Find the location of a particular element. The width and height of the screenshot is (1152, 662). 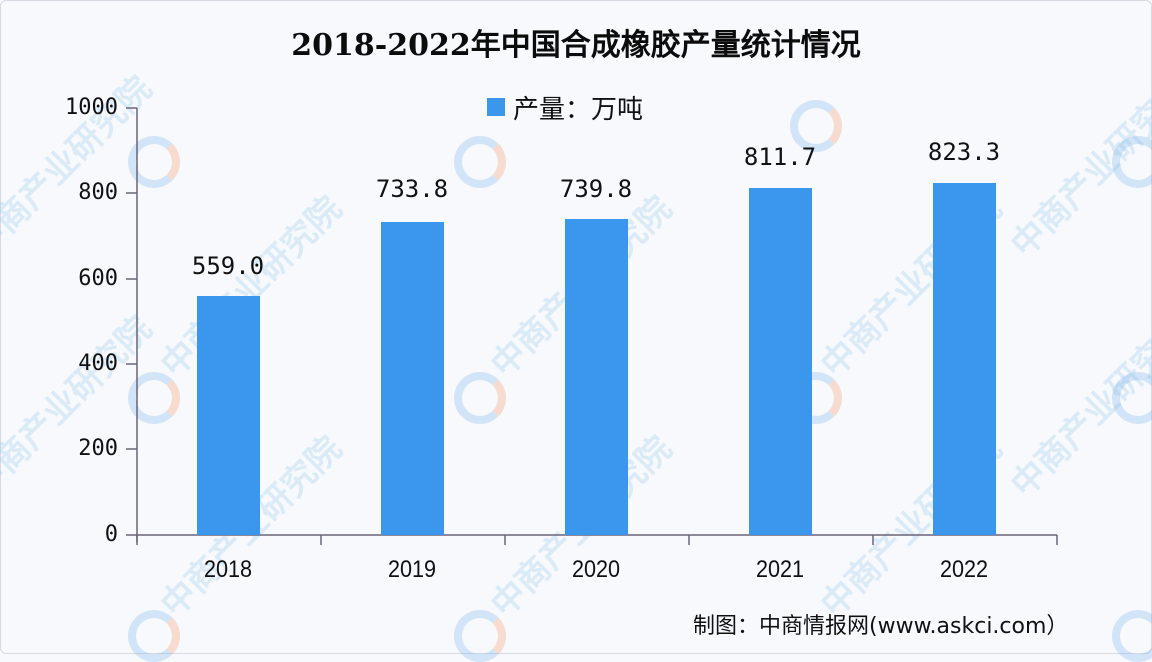

legend-swatch-icon is located at coordinates (496, 107).